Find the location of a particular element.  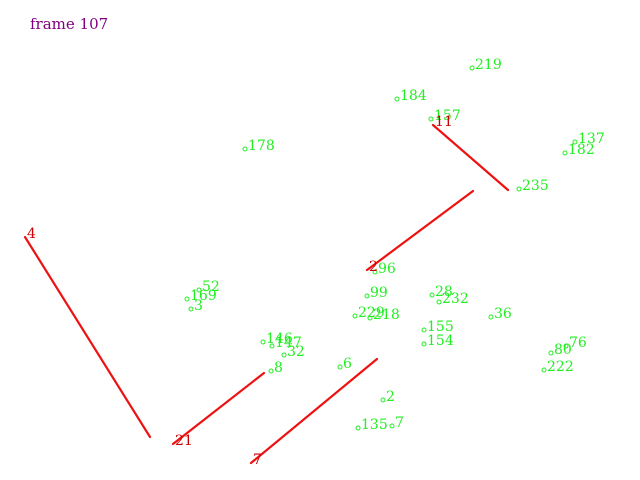

point-label: 157 is located at coordinates (447, 116).